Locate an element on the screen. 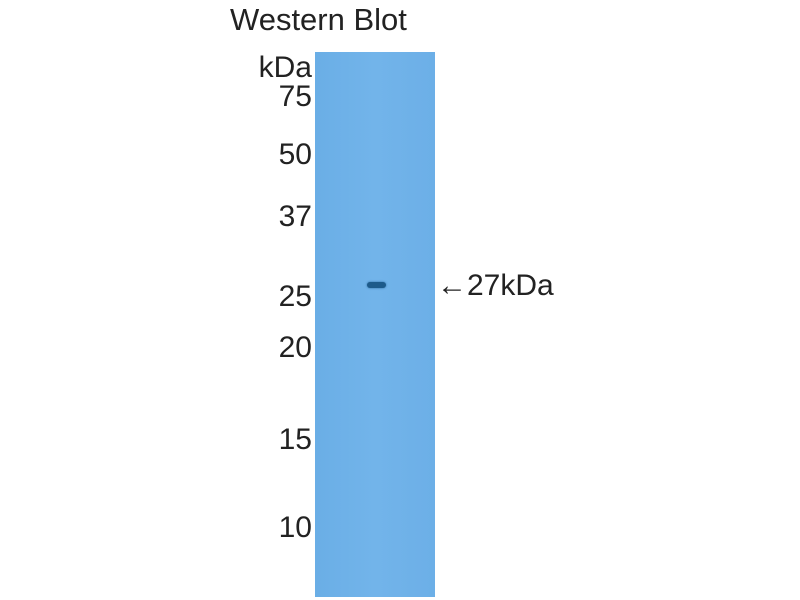 Image resolution: width=800 pixels, height=600 pixels. marker-25: 25 is located at coordinates (295, 296).